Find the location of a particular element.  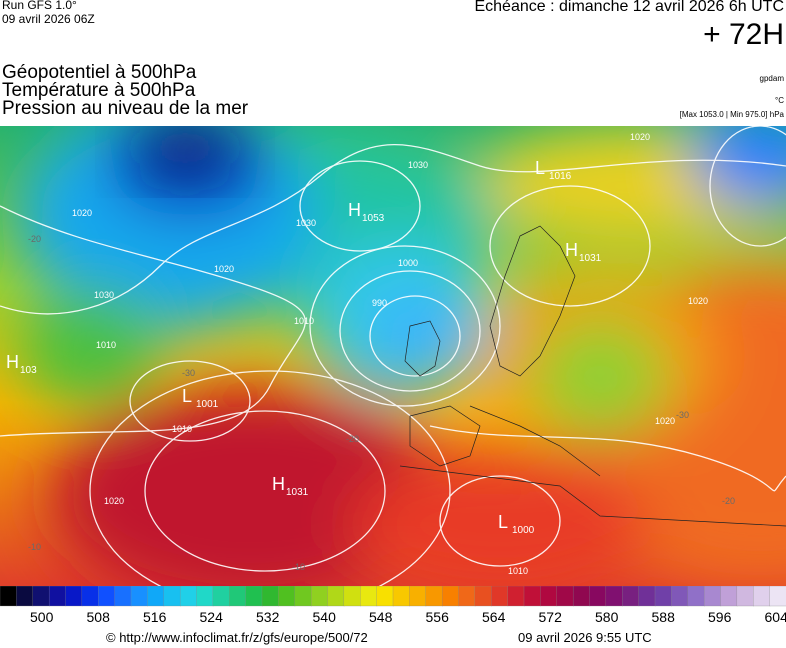

center-value: 1000 is located at coordinates (523, 530).